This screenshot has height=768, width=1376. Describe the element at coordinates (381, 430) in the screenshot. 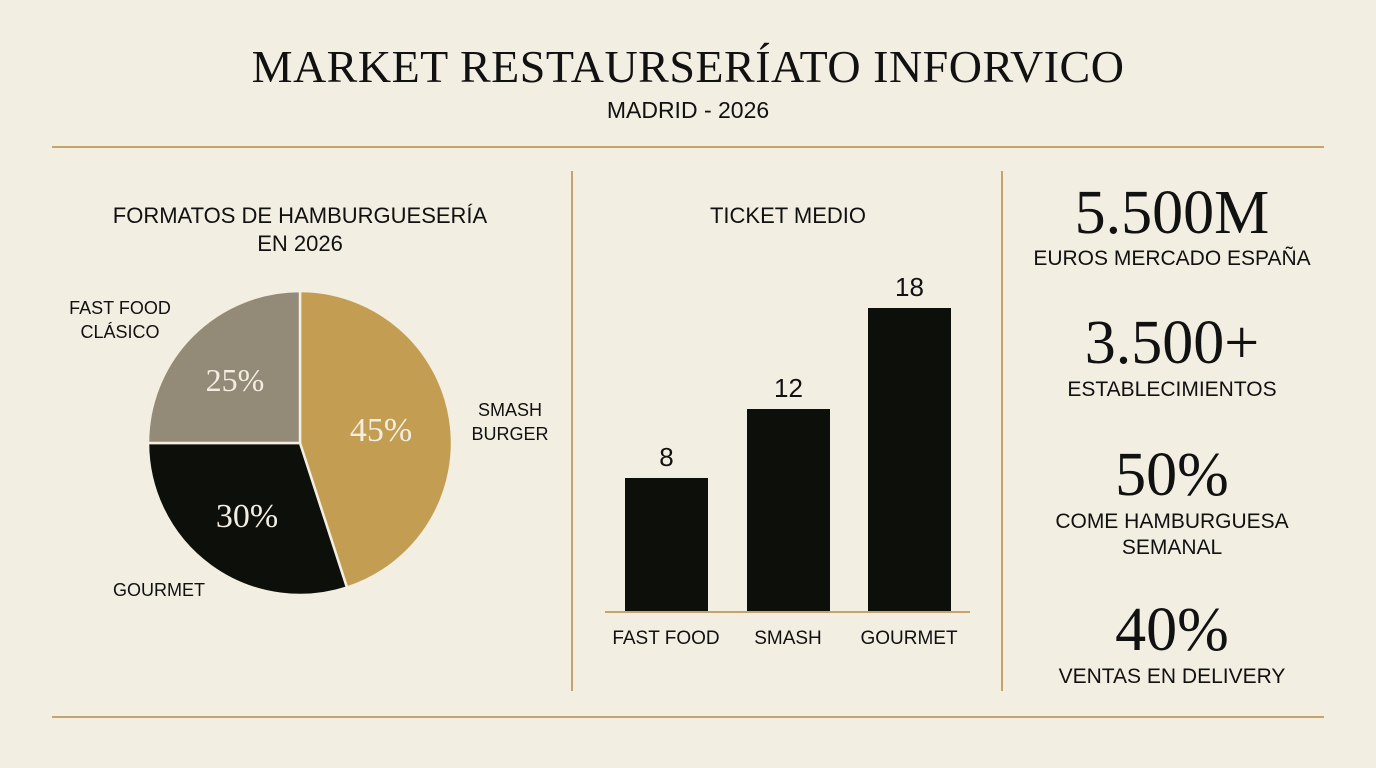

I see `pie-value-smash: 45%` at that location.